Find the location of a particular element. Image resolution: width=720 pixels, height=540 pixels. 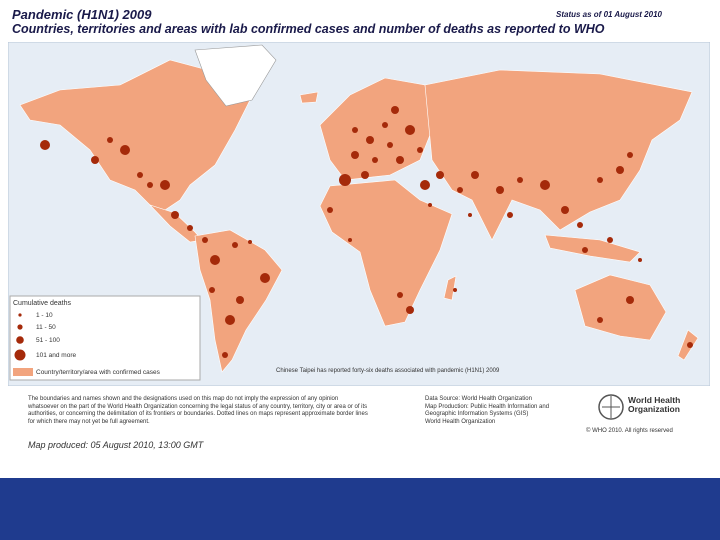

legend-label: 1 - 10 is located at coordinates (44, 315).